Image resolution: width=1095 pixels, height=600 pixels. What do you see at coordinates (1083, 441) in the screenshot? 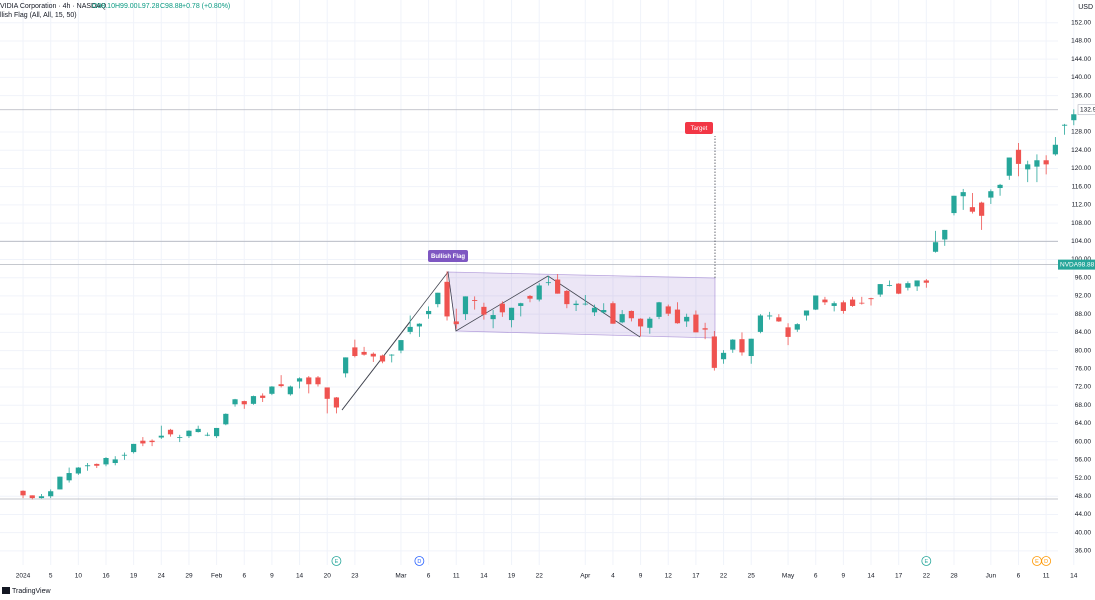
I see `y-tick-label: 60.00` at bounding box center [1083, 441].